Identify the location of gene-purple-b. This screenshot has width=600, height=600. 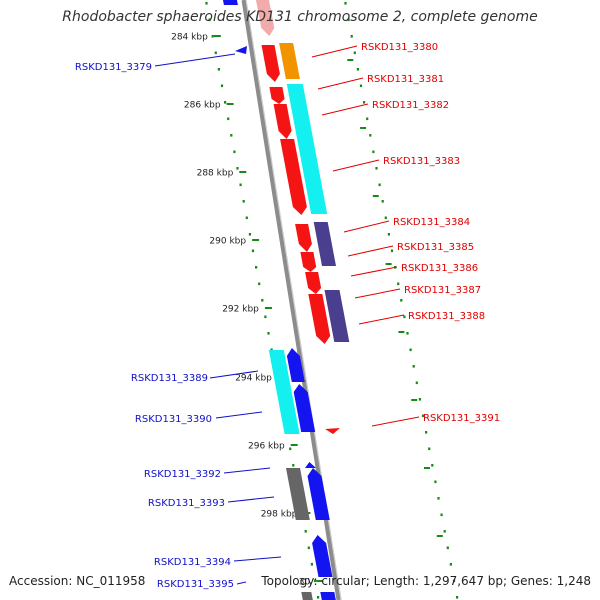
(337, 316).